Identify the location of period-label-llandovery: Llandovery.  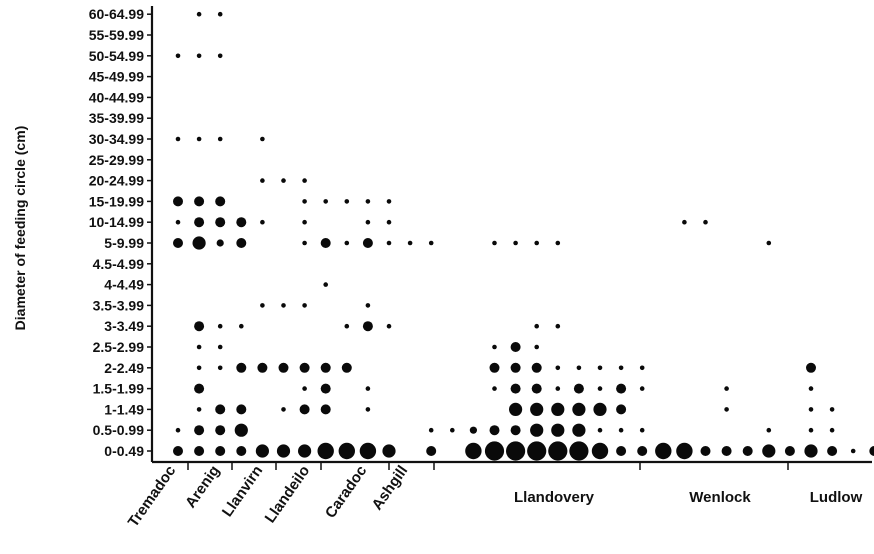
(554, 497).